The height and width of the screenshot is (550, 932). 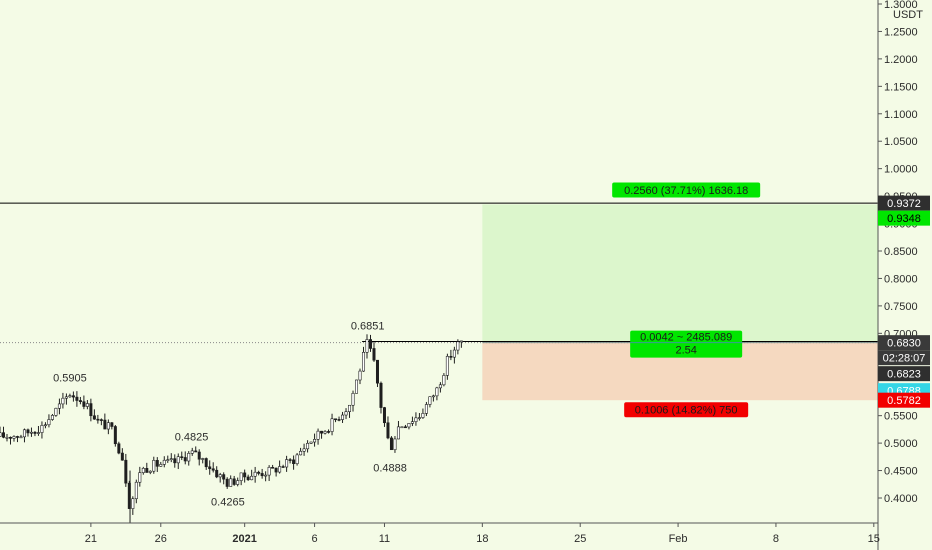 What do you see at coordinates (901, 417) in the screenshot?
I see `y-tick-label: 0.5500` at bounding box center [901, 417].